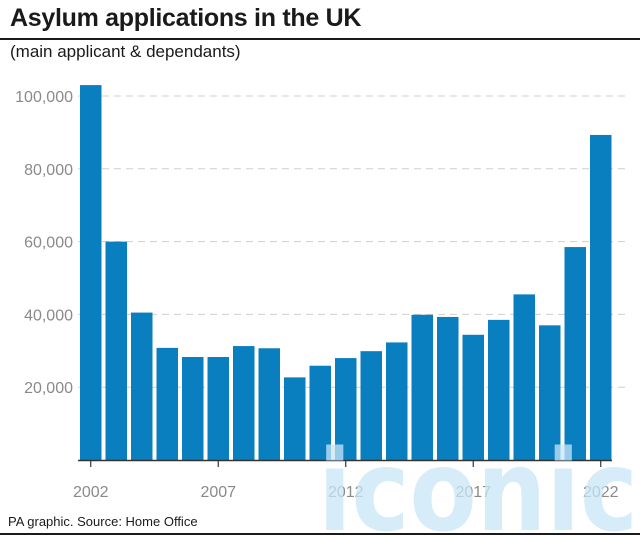 Image resolution: width=640 pixels, height=537 pixels. I want to click on iconic-watermark-logo: iconic, so click(478, 488).